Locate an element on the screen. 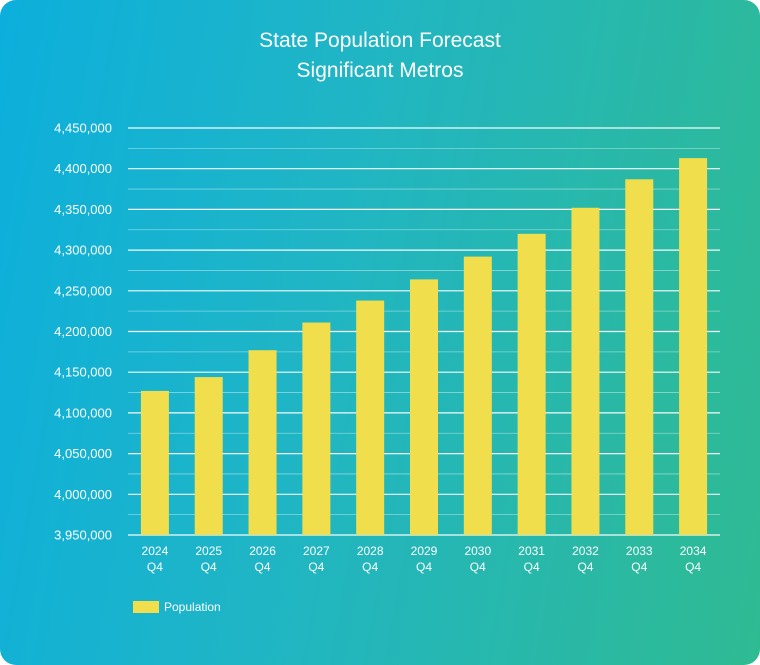 Image resolution: width=760 pixels, height=665 pixels. x-tick-label-year: 2034 is located at coordinates (693, 551).